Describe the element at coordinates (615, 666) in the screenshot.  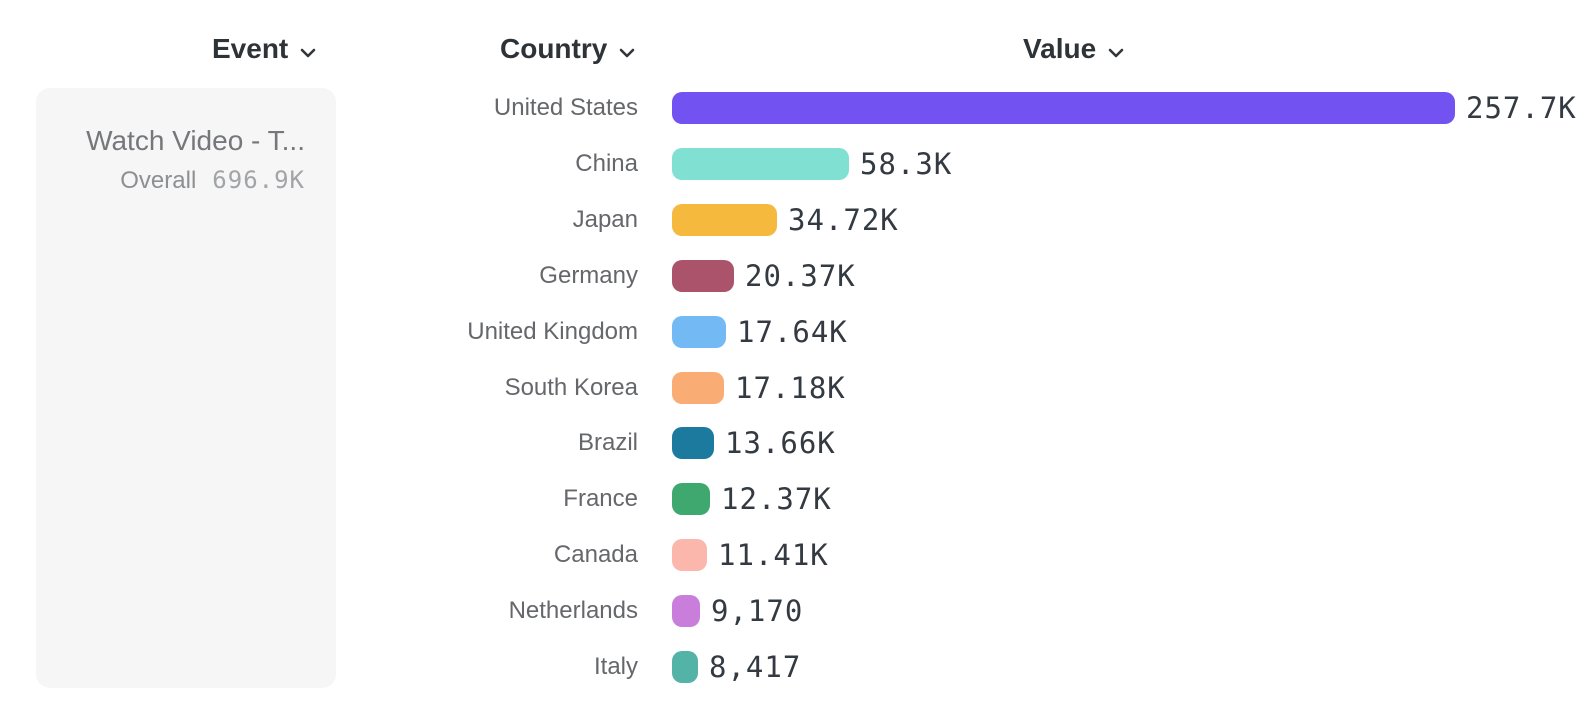
I see `country-label: Italy` at that location.